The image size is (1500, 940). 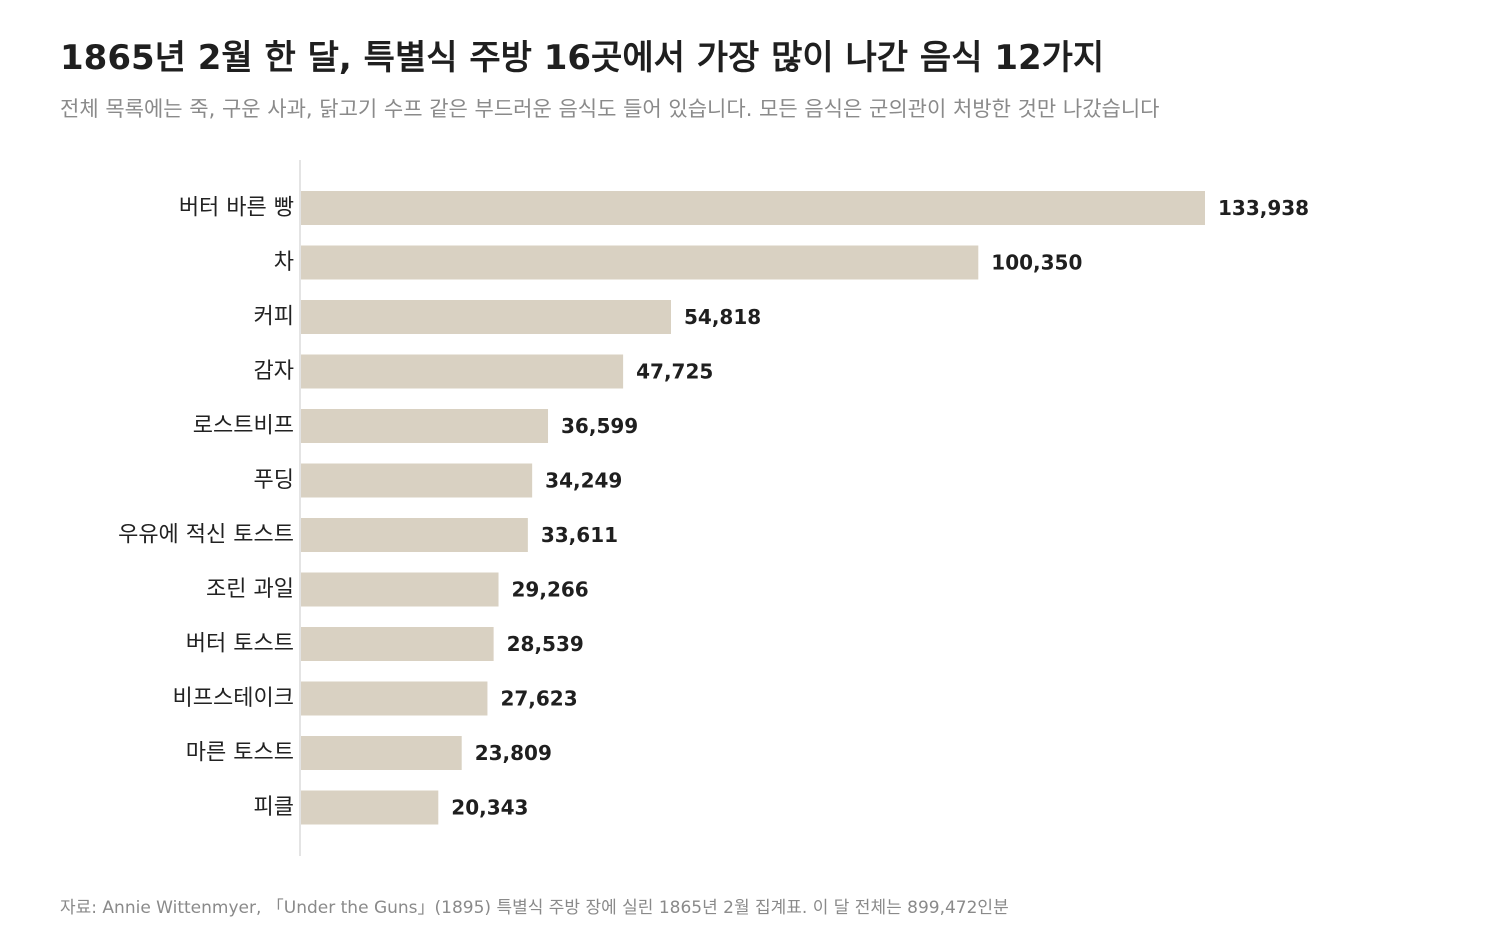 I want to click on value-label: 100,350, so click(x=1036, y=263).